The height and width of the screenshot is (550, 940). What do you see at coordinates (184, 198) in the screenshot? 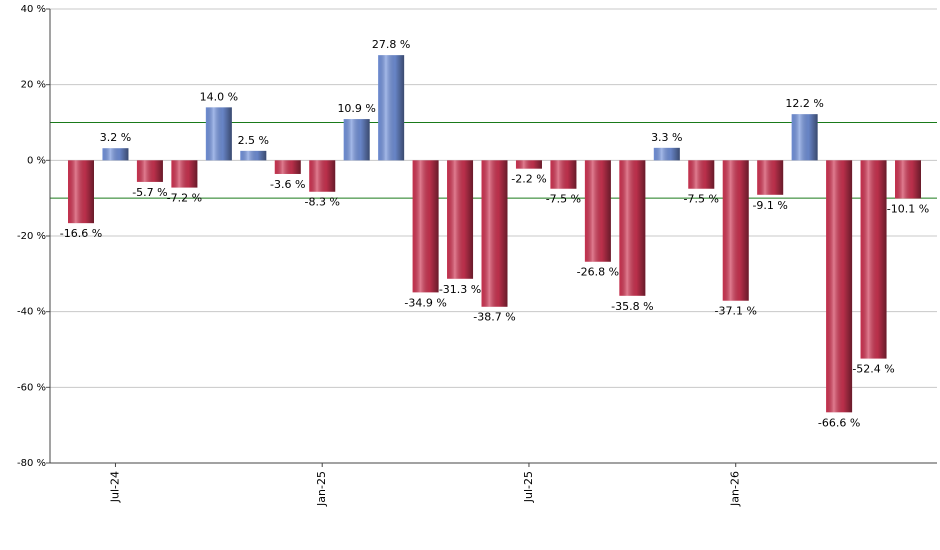
I see `value-label: -7.2 %` at bounding box center [184, 198].